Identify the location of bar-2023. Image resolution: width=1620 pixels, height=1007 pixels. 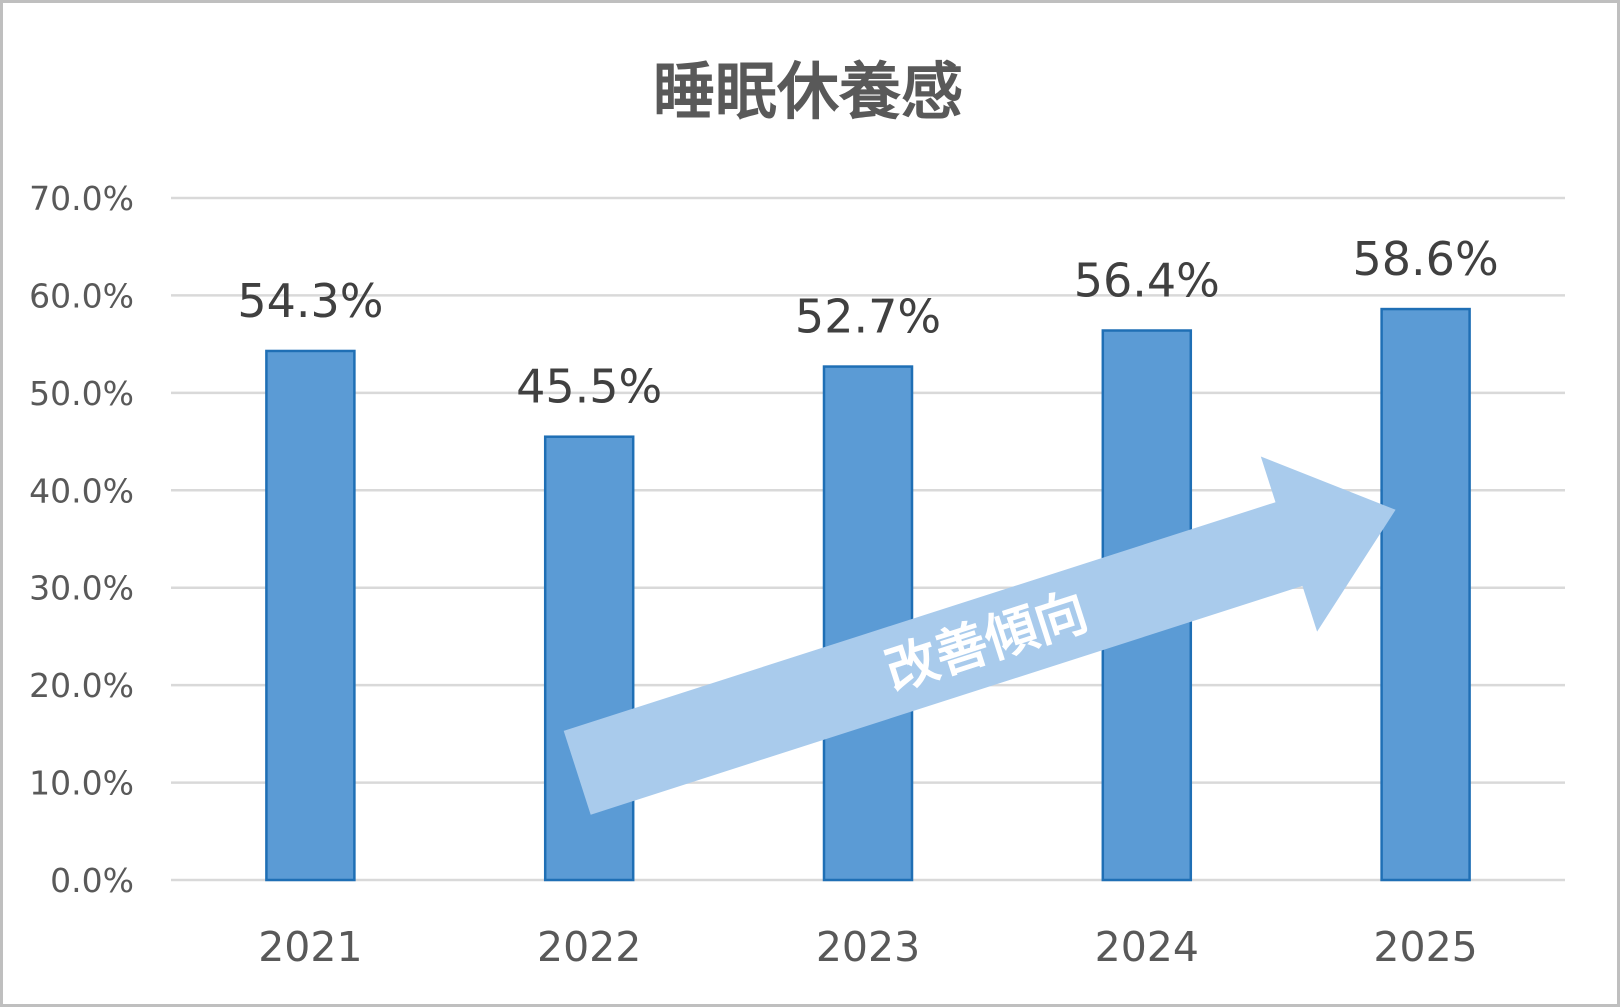
(868, 623).